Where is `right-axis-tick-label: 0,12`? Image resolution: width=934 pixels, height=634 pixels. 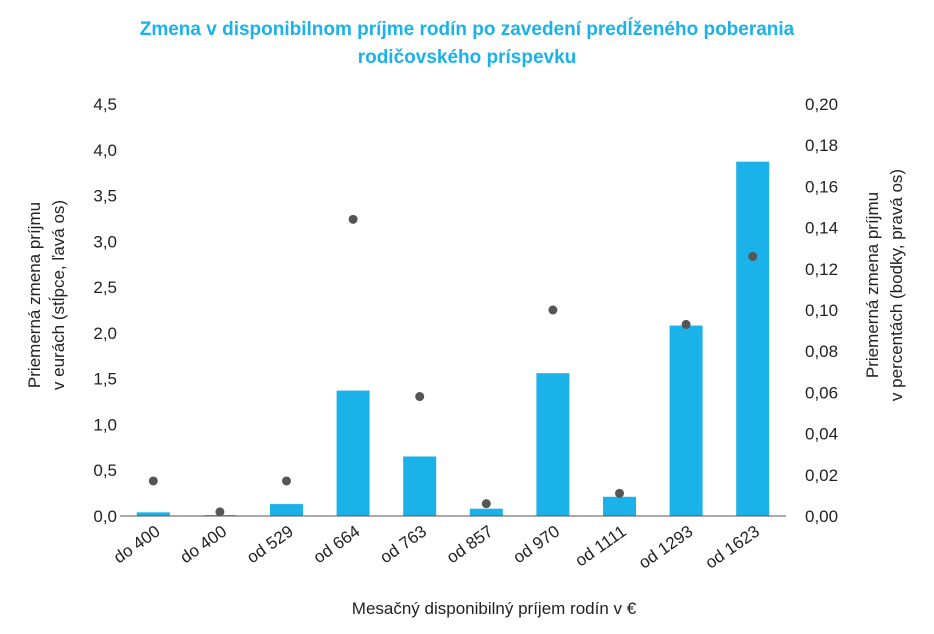
right-axis-tick-label: 0,12 is located at coordinates (821, 269).